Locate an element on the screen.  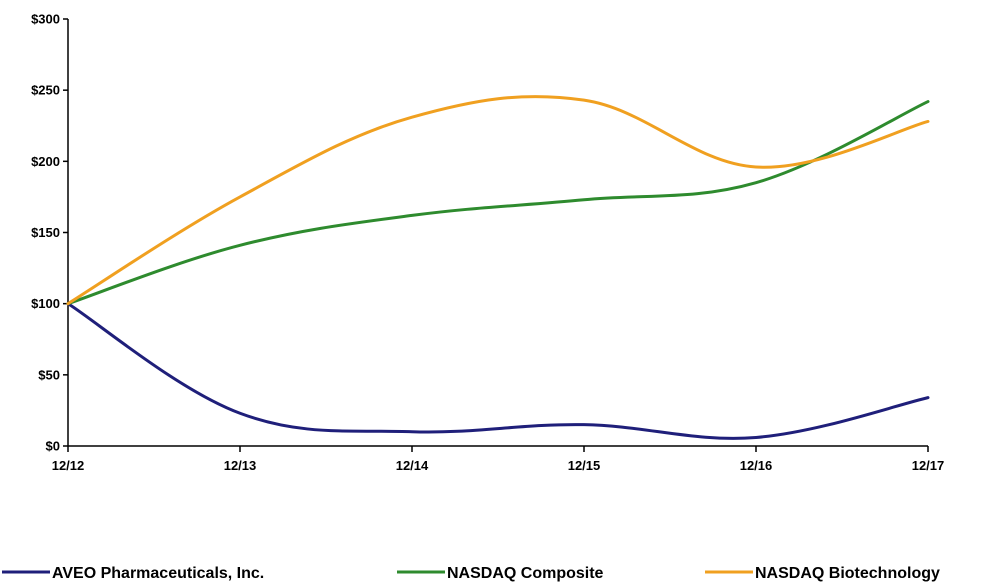
x-tick-label: 12/14 is located at coordinates (412, 465).